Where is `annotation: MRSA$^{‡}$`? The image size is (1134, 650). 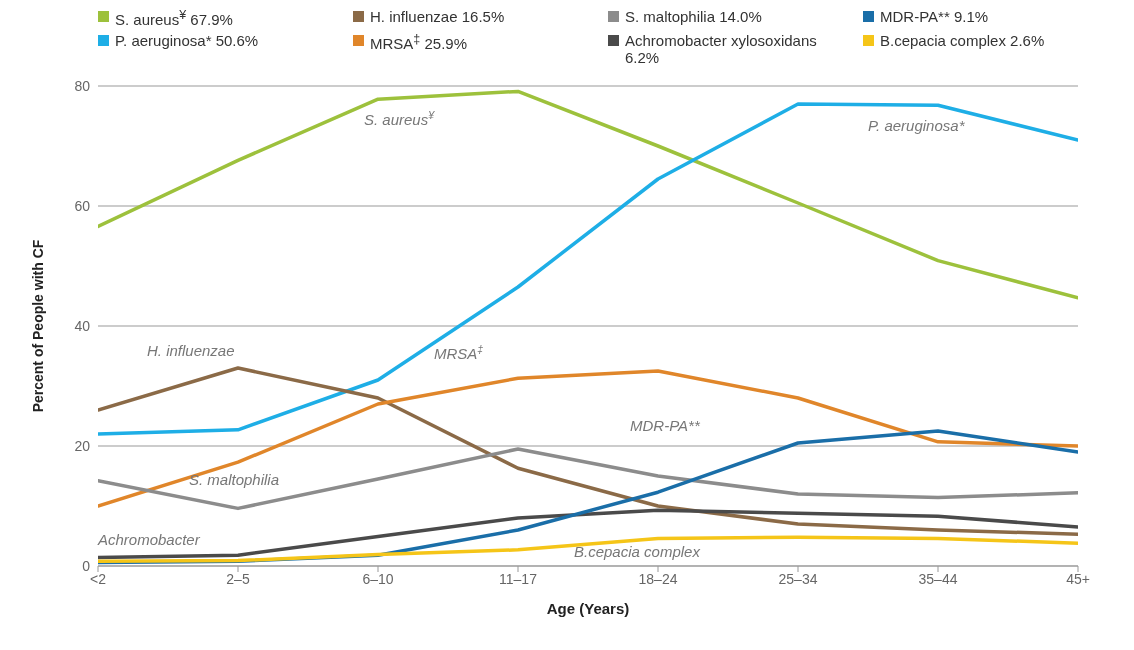
annotation: MRSA$^{‡}$ is located at coordinates (459, 352).